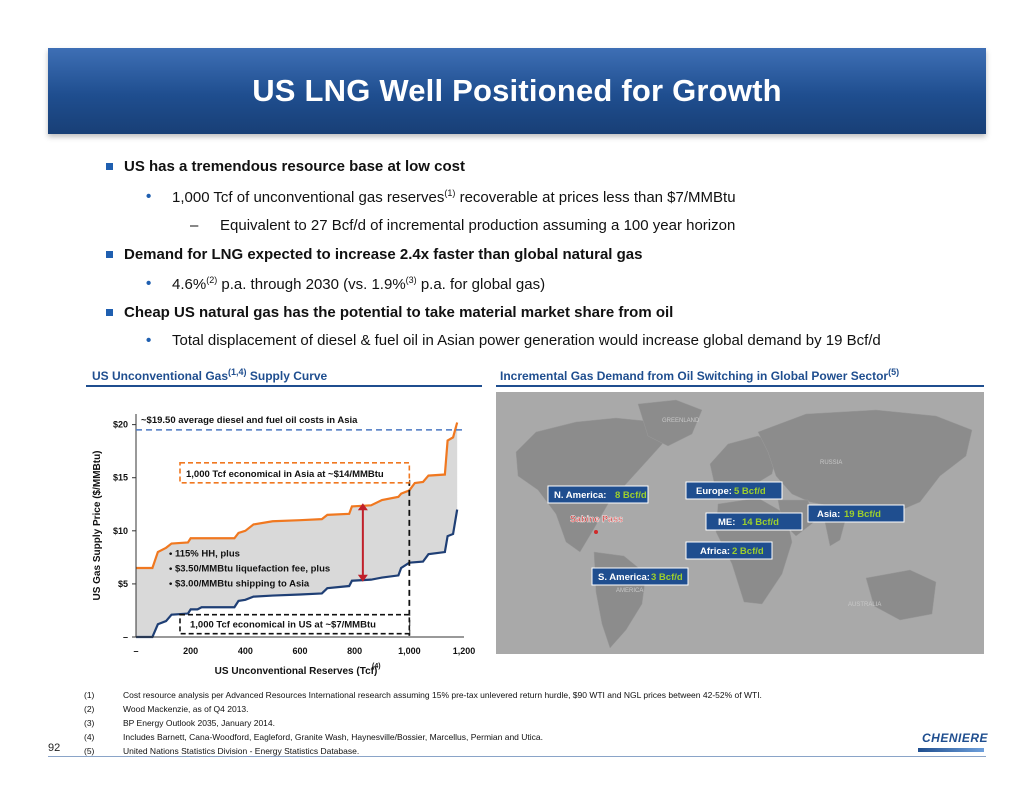  What do you see at coordinates (726, 522) in the screenshot?
I see `svg-text: ME:` at bounding box center [726, 522].